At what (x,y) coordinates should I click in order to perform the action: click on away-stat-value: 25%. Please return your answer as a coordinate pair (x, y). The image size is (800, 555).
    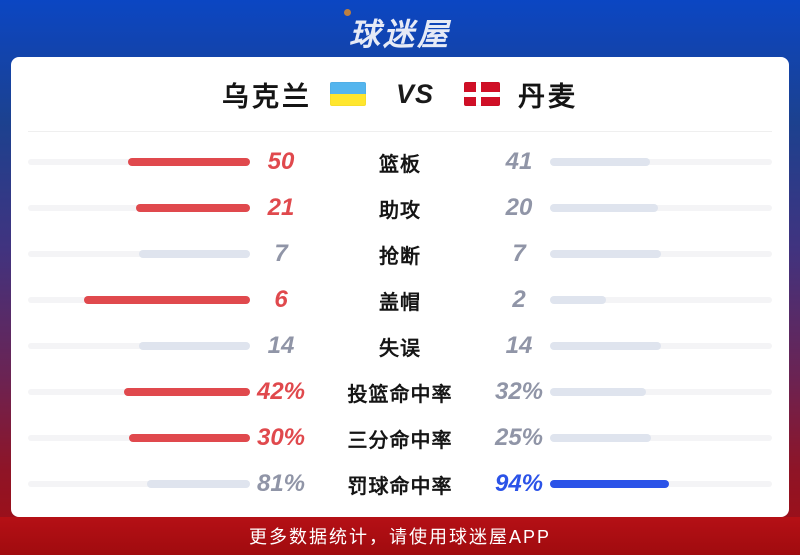
    Looking at the image, I should click on (519, 437).